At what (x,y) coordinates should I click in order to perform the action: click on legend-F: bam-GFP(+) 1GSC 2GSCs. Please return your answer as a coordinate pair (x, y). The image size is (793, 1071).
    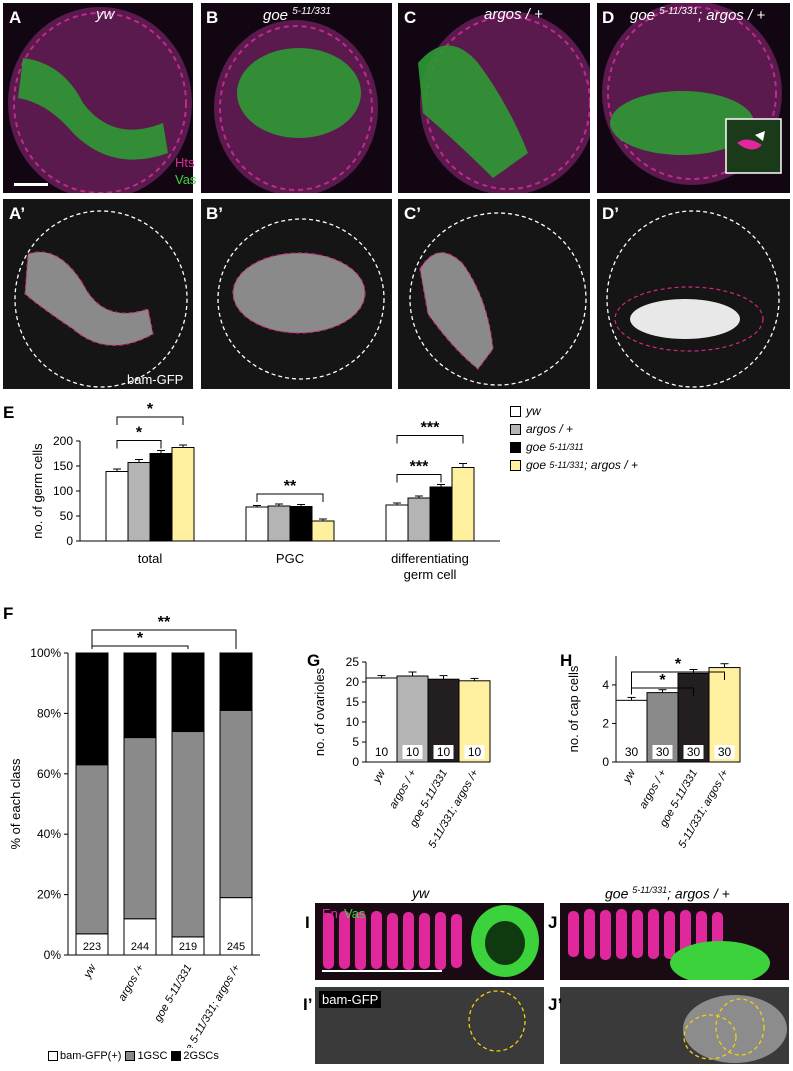
    Looking at the image, I should click on (133, 1056).